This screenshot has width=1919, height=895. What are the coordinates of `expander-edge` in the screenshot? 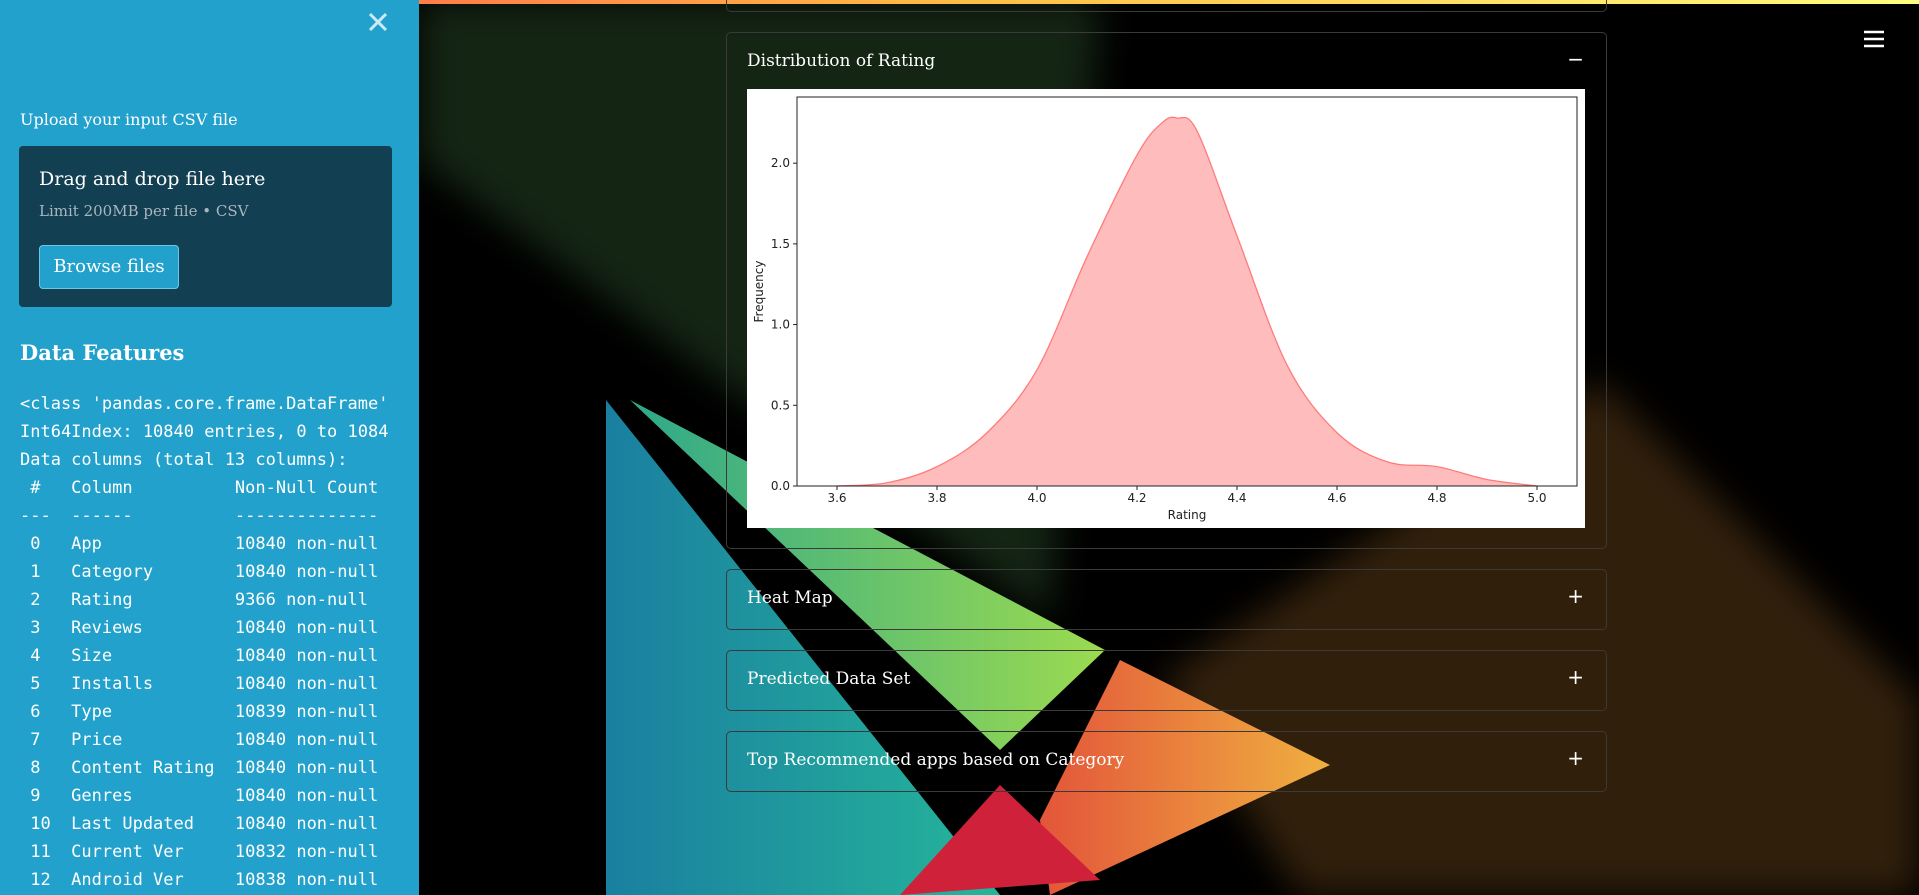 It's located at (1166, 6).